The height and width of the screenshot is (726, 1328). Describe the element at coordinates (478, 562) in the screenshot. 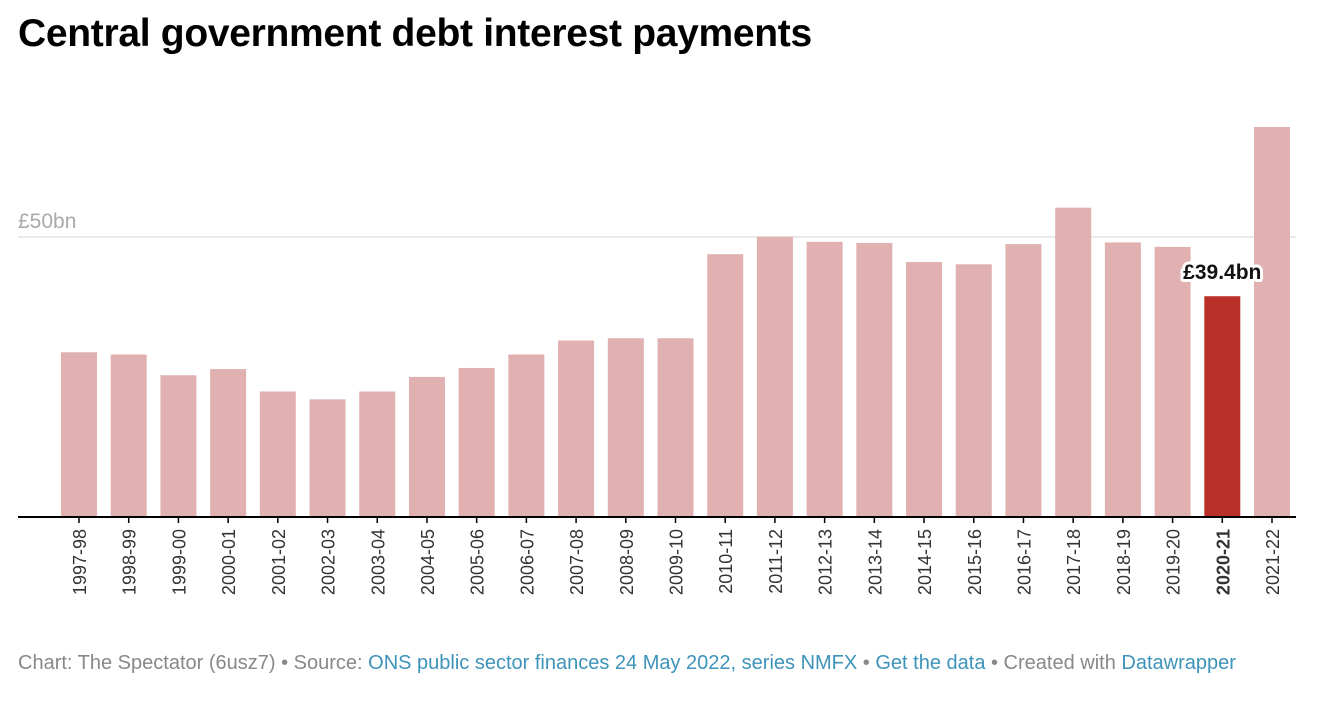

I see `x-tick-label: 2005-06` at that location.